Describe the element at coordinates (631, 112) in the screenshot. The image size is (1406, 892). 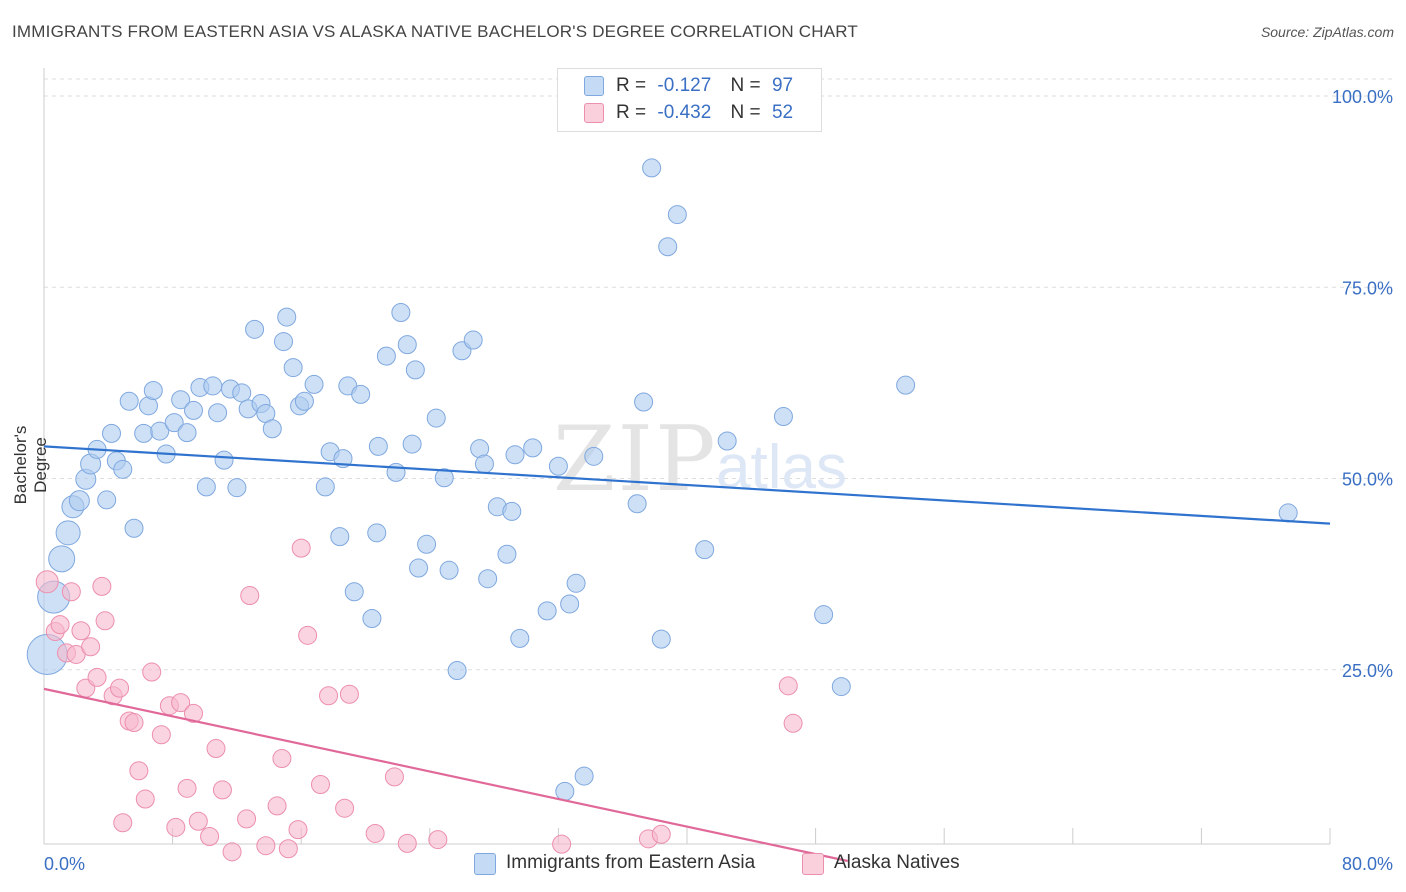
I see `legend-r-label: R =` at that location.